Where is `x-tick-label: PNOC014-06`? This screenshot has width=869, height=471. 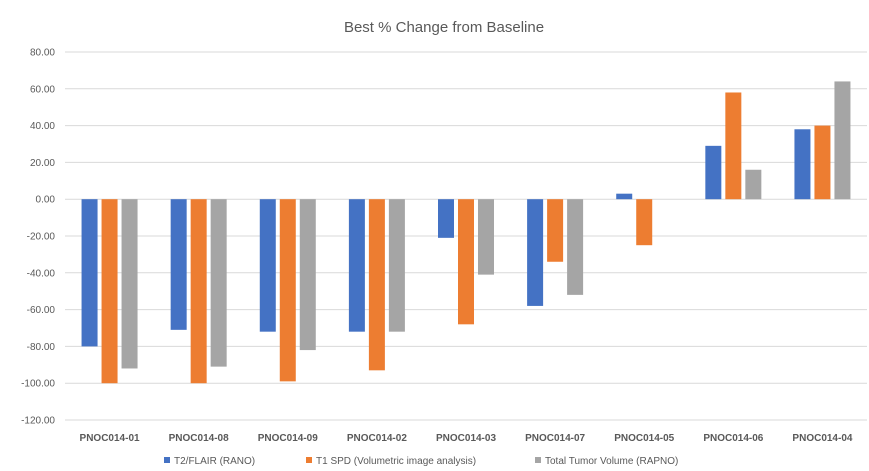
x-tick-label: PNOC014-06 is located at coordinates (733, 438).